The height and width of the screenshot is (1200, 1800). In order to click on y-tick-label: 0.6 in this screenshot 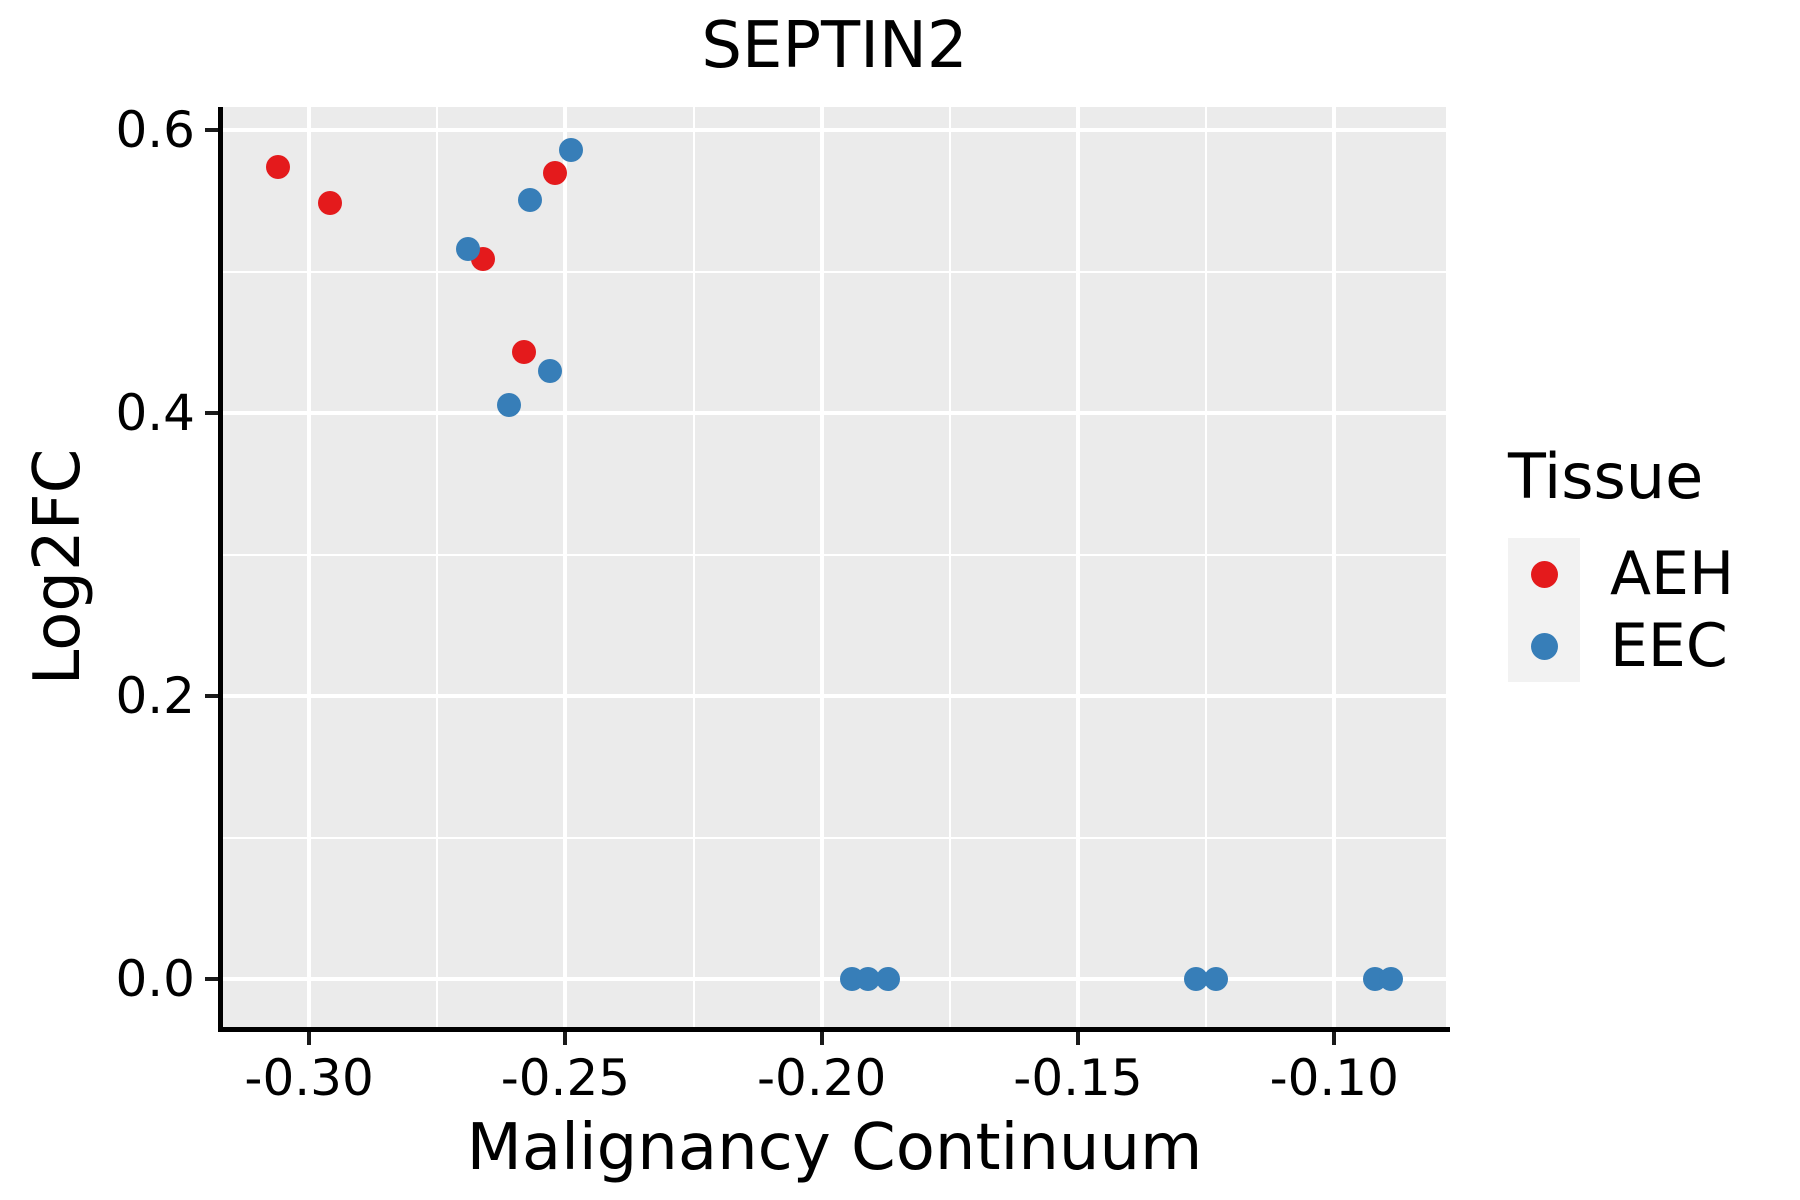, I will do `click(155, 130)`.